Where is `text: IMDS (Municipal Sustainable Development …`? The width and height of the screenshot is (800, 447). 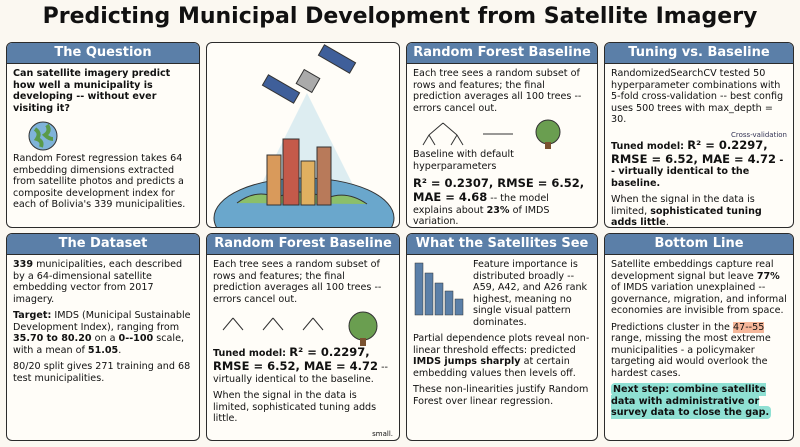 text: IMDS (Municipal Sustainable Development … is located at coordinates (102, 321).